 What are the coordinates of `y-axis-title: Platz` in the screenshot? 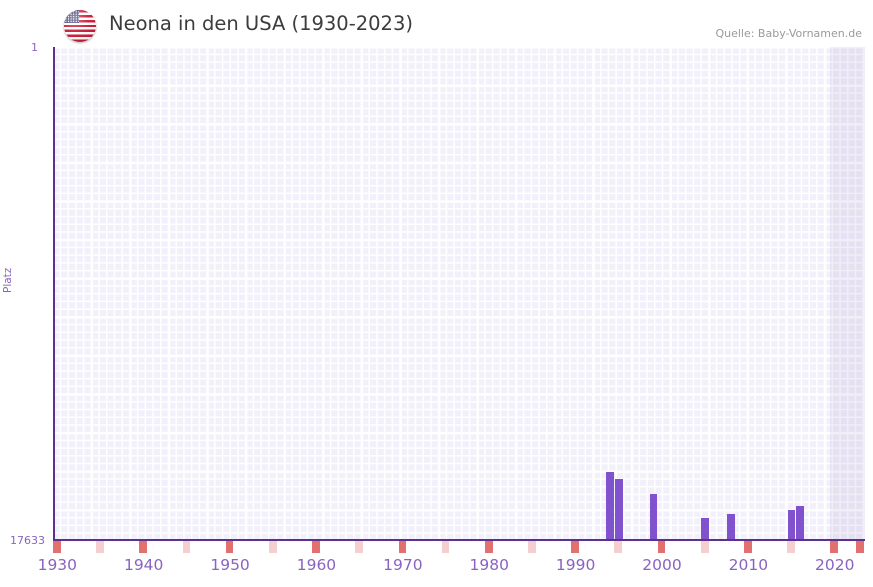 It's located at (8, 280).